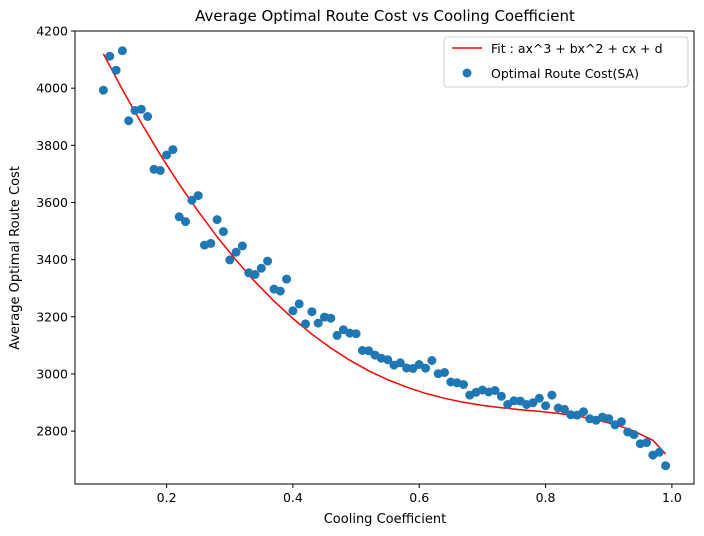  What do you see at coordinates (385, 519) in the screenshot?
I see `x-axis-title: Cooling Coefficient` at bounding box center [385, 519].